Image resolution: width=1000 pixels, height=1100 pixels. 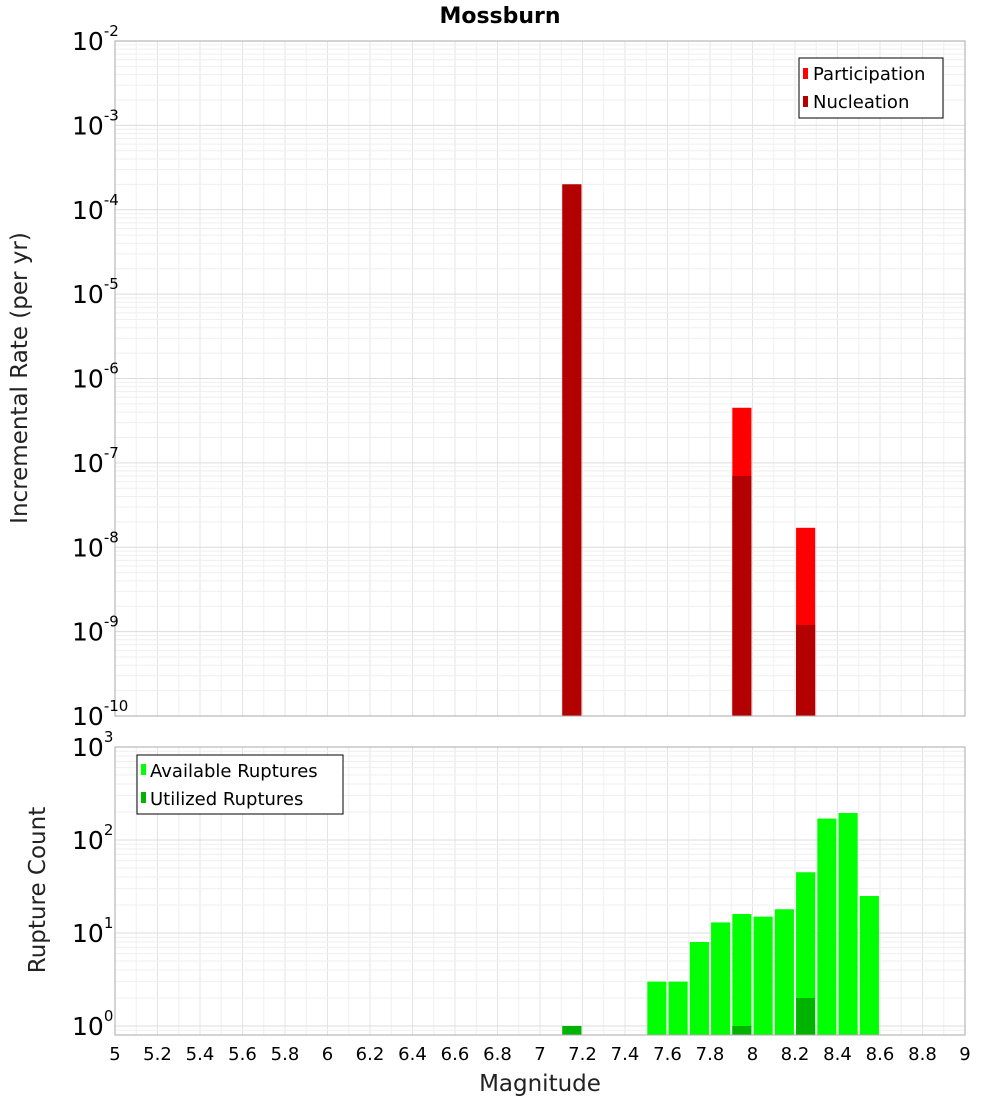 What do you see at coordinates (869, 74) in the screenshot?
I see `participation-legend-label: Participation` at bounding box center [869, 74].